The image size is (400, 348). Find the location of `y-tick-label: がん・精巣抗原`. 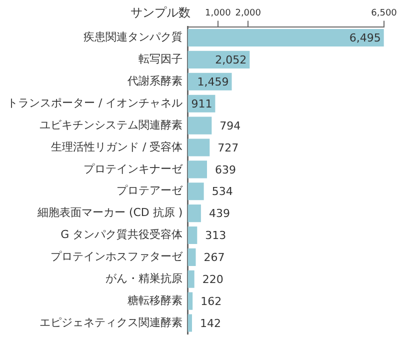

y-tick-label: がん・精巣抗原 is located at coordinates (144, 278).